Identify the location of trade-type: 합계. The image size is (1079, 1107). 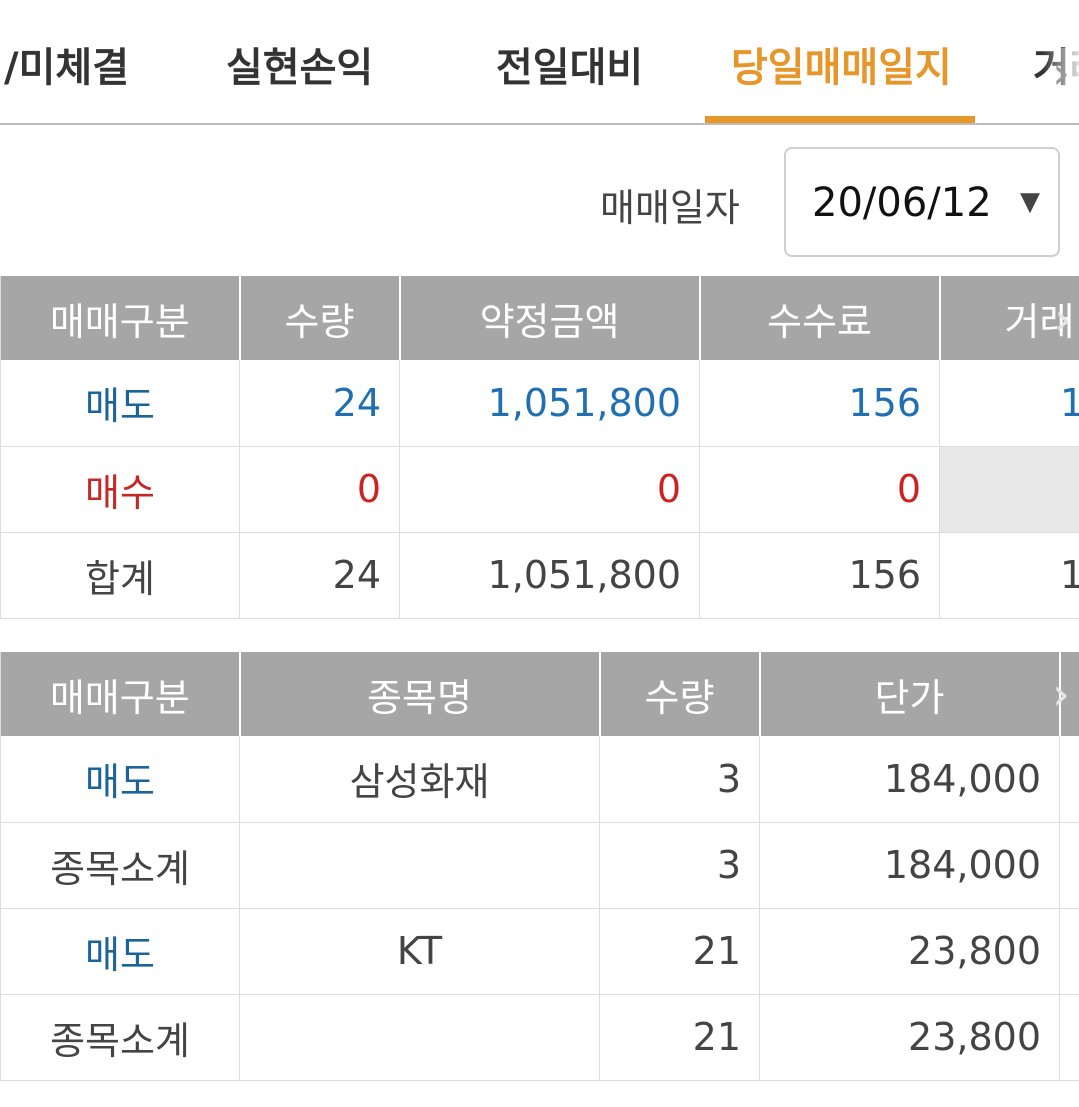
(120, 575).